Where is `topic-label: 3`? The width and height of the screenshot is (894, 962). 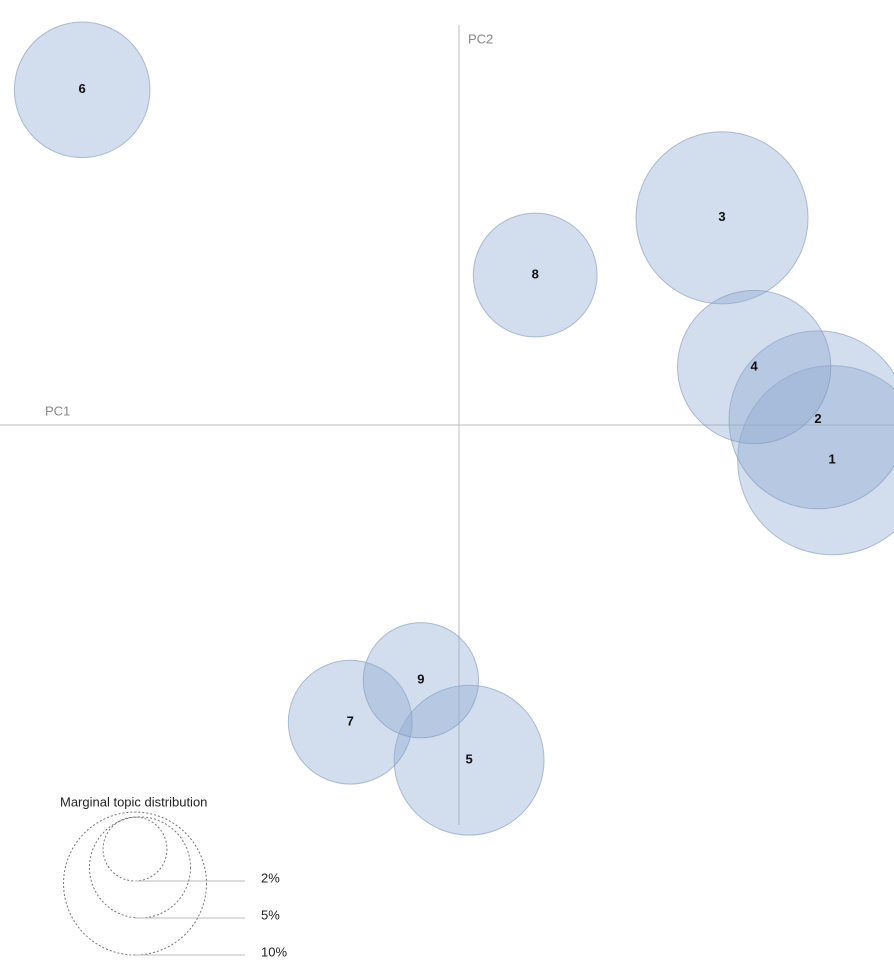
topic-label: 3 is located at coordinates (721, 216).